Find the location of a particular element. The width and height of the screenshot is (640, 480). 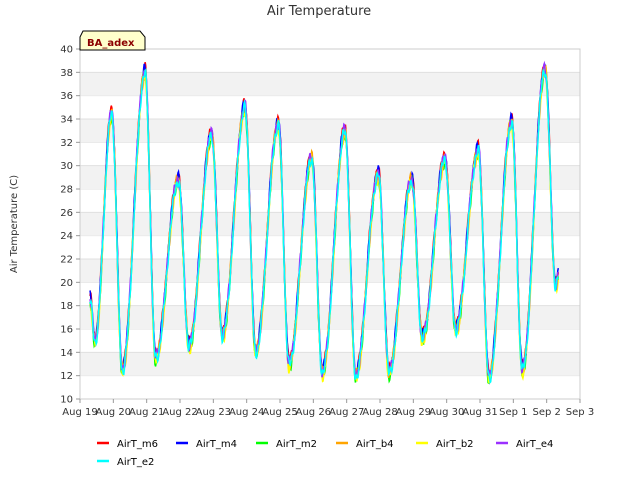

site-label: BA_adex is located at coordinates (111, 43).